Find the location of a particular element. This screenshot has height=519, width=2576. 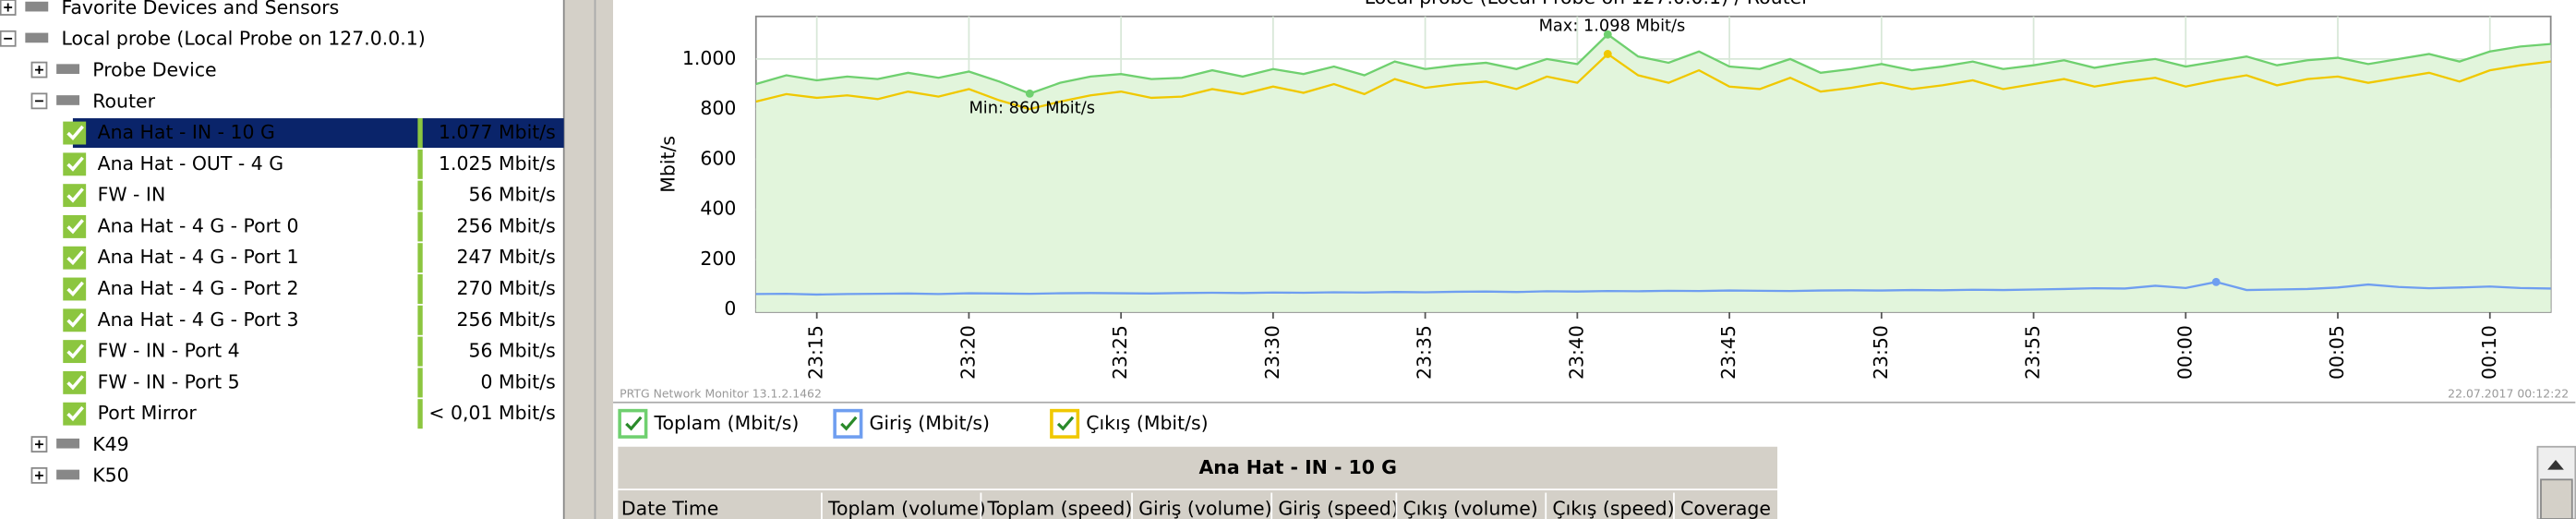

x-tick-label: 23:25 is located at coordinates (1120, 352).